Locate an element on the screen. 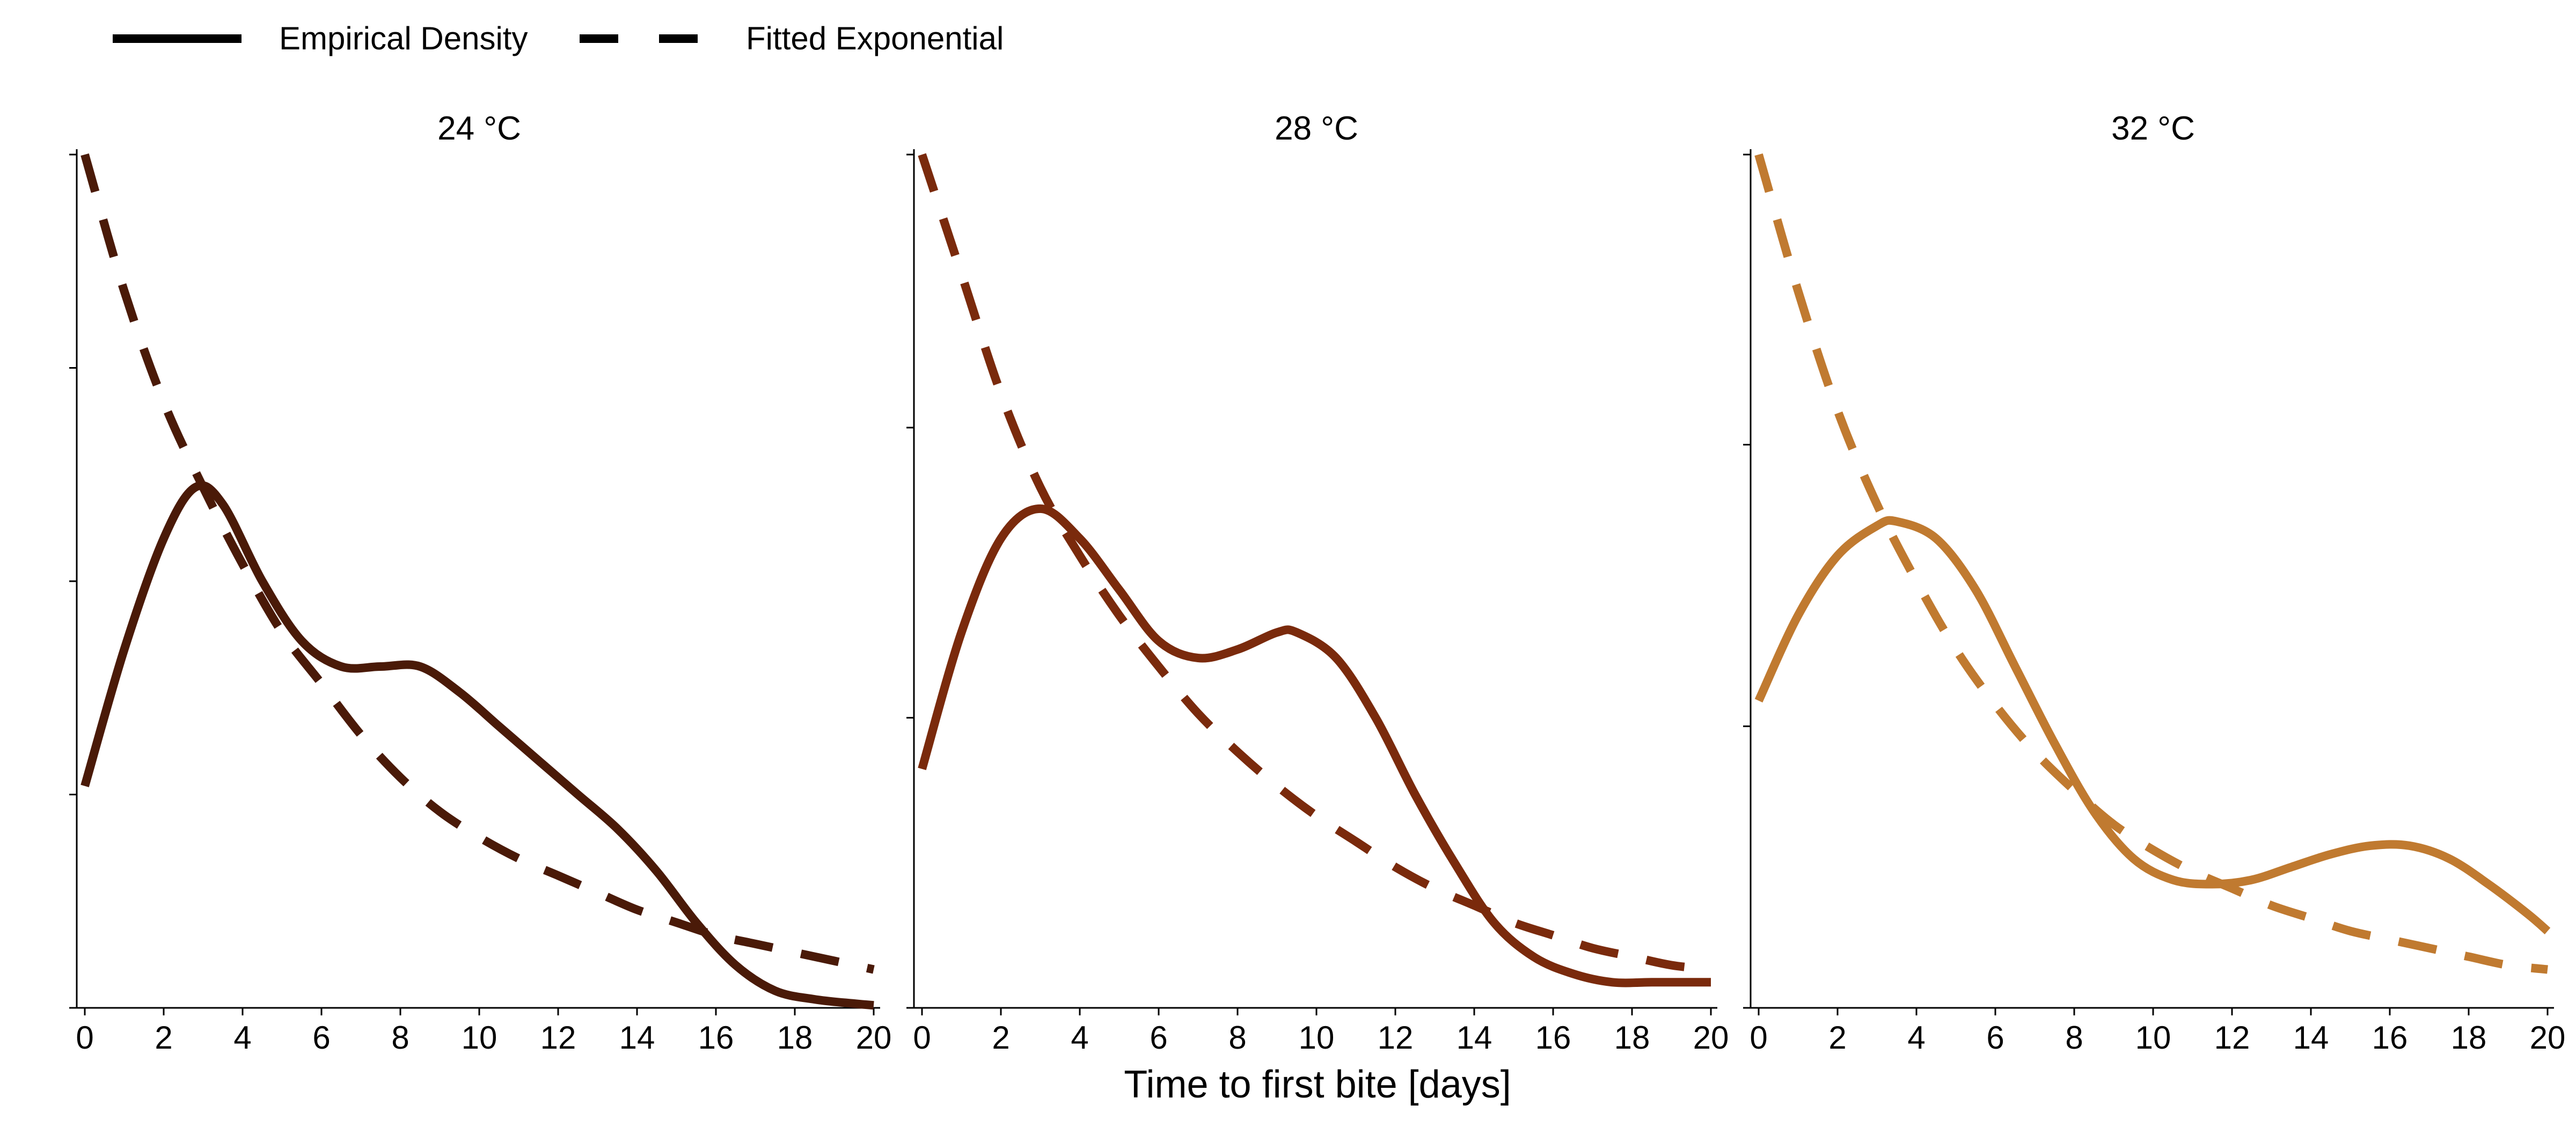 The height and width of the screenshot is (1127, 2576). legend: Empirical Density Fitted Exponential is located at coordinates (558, 38).